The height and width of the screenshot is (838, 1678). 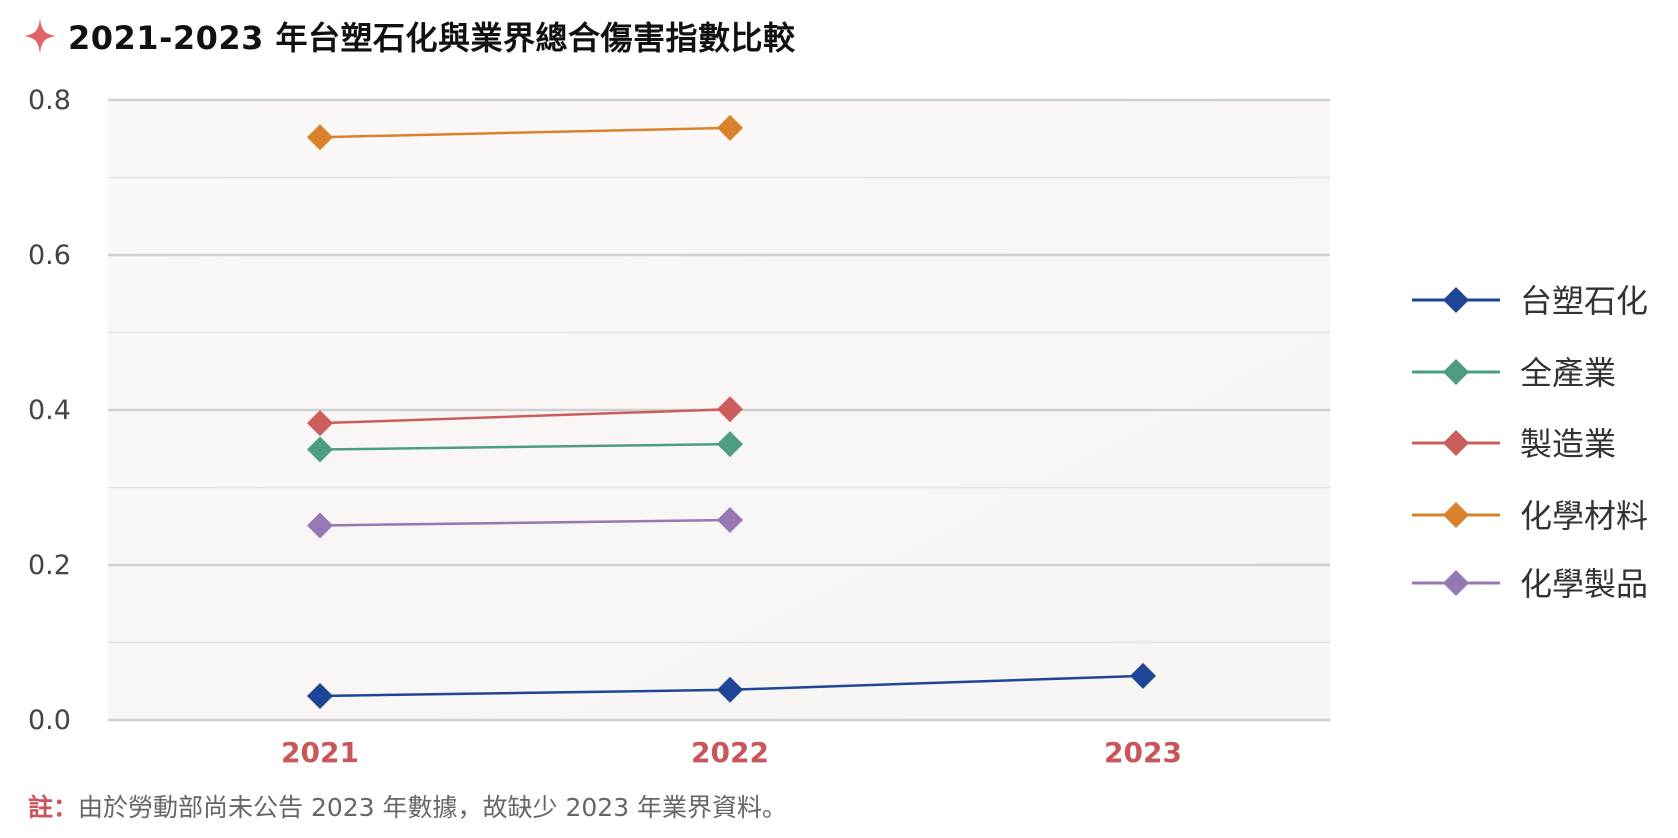 I want to click on legend-item: 化學製品, so click(x=1530, y=584).